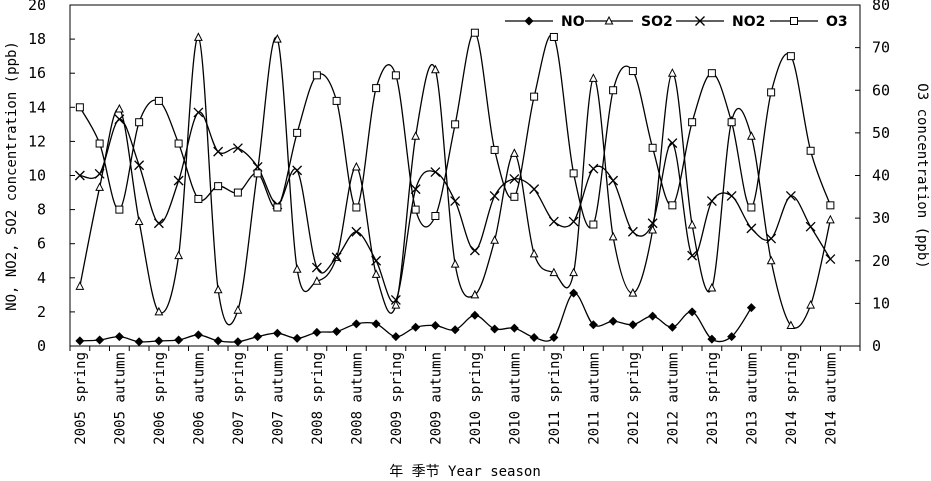 This screenshot has width=931, height=481. What do you see at coordinates (794, 21) in the screenshot?
I see `legend-marker-o3` at bounding box center [794, 21].